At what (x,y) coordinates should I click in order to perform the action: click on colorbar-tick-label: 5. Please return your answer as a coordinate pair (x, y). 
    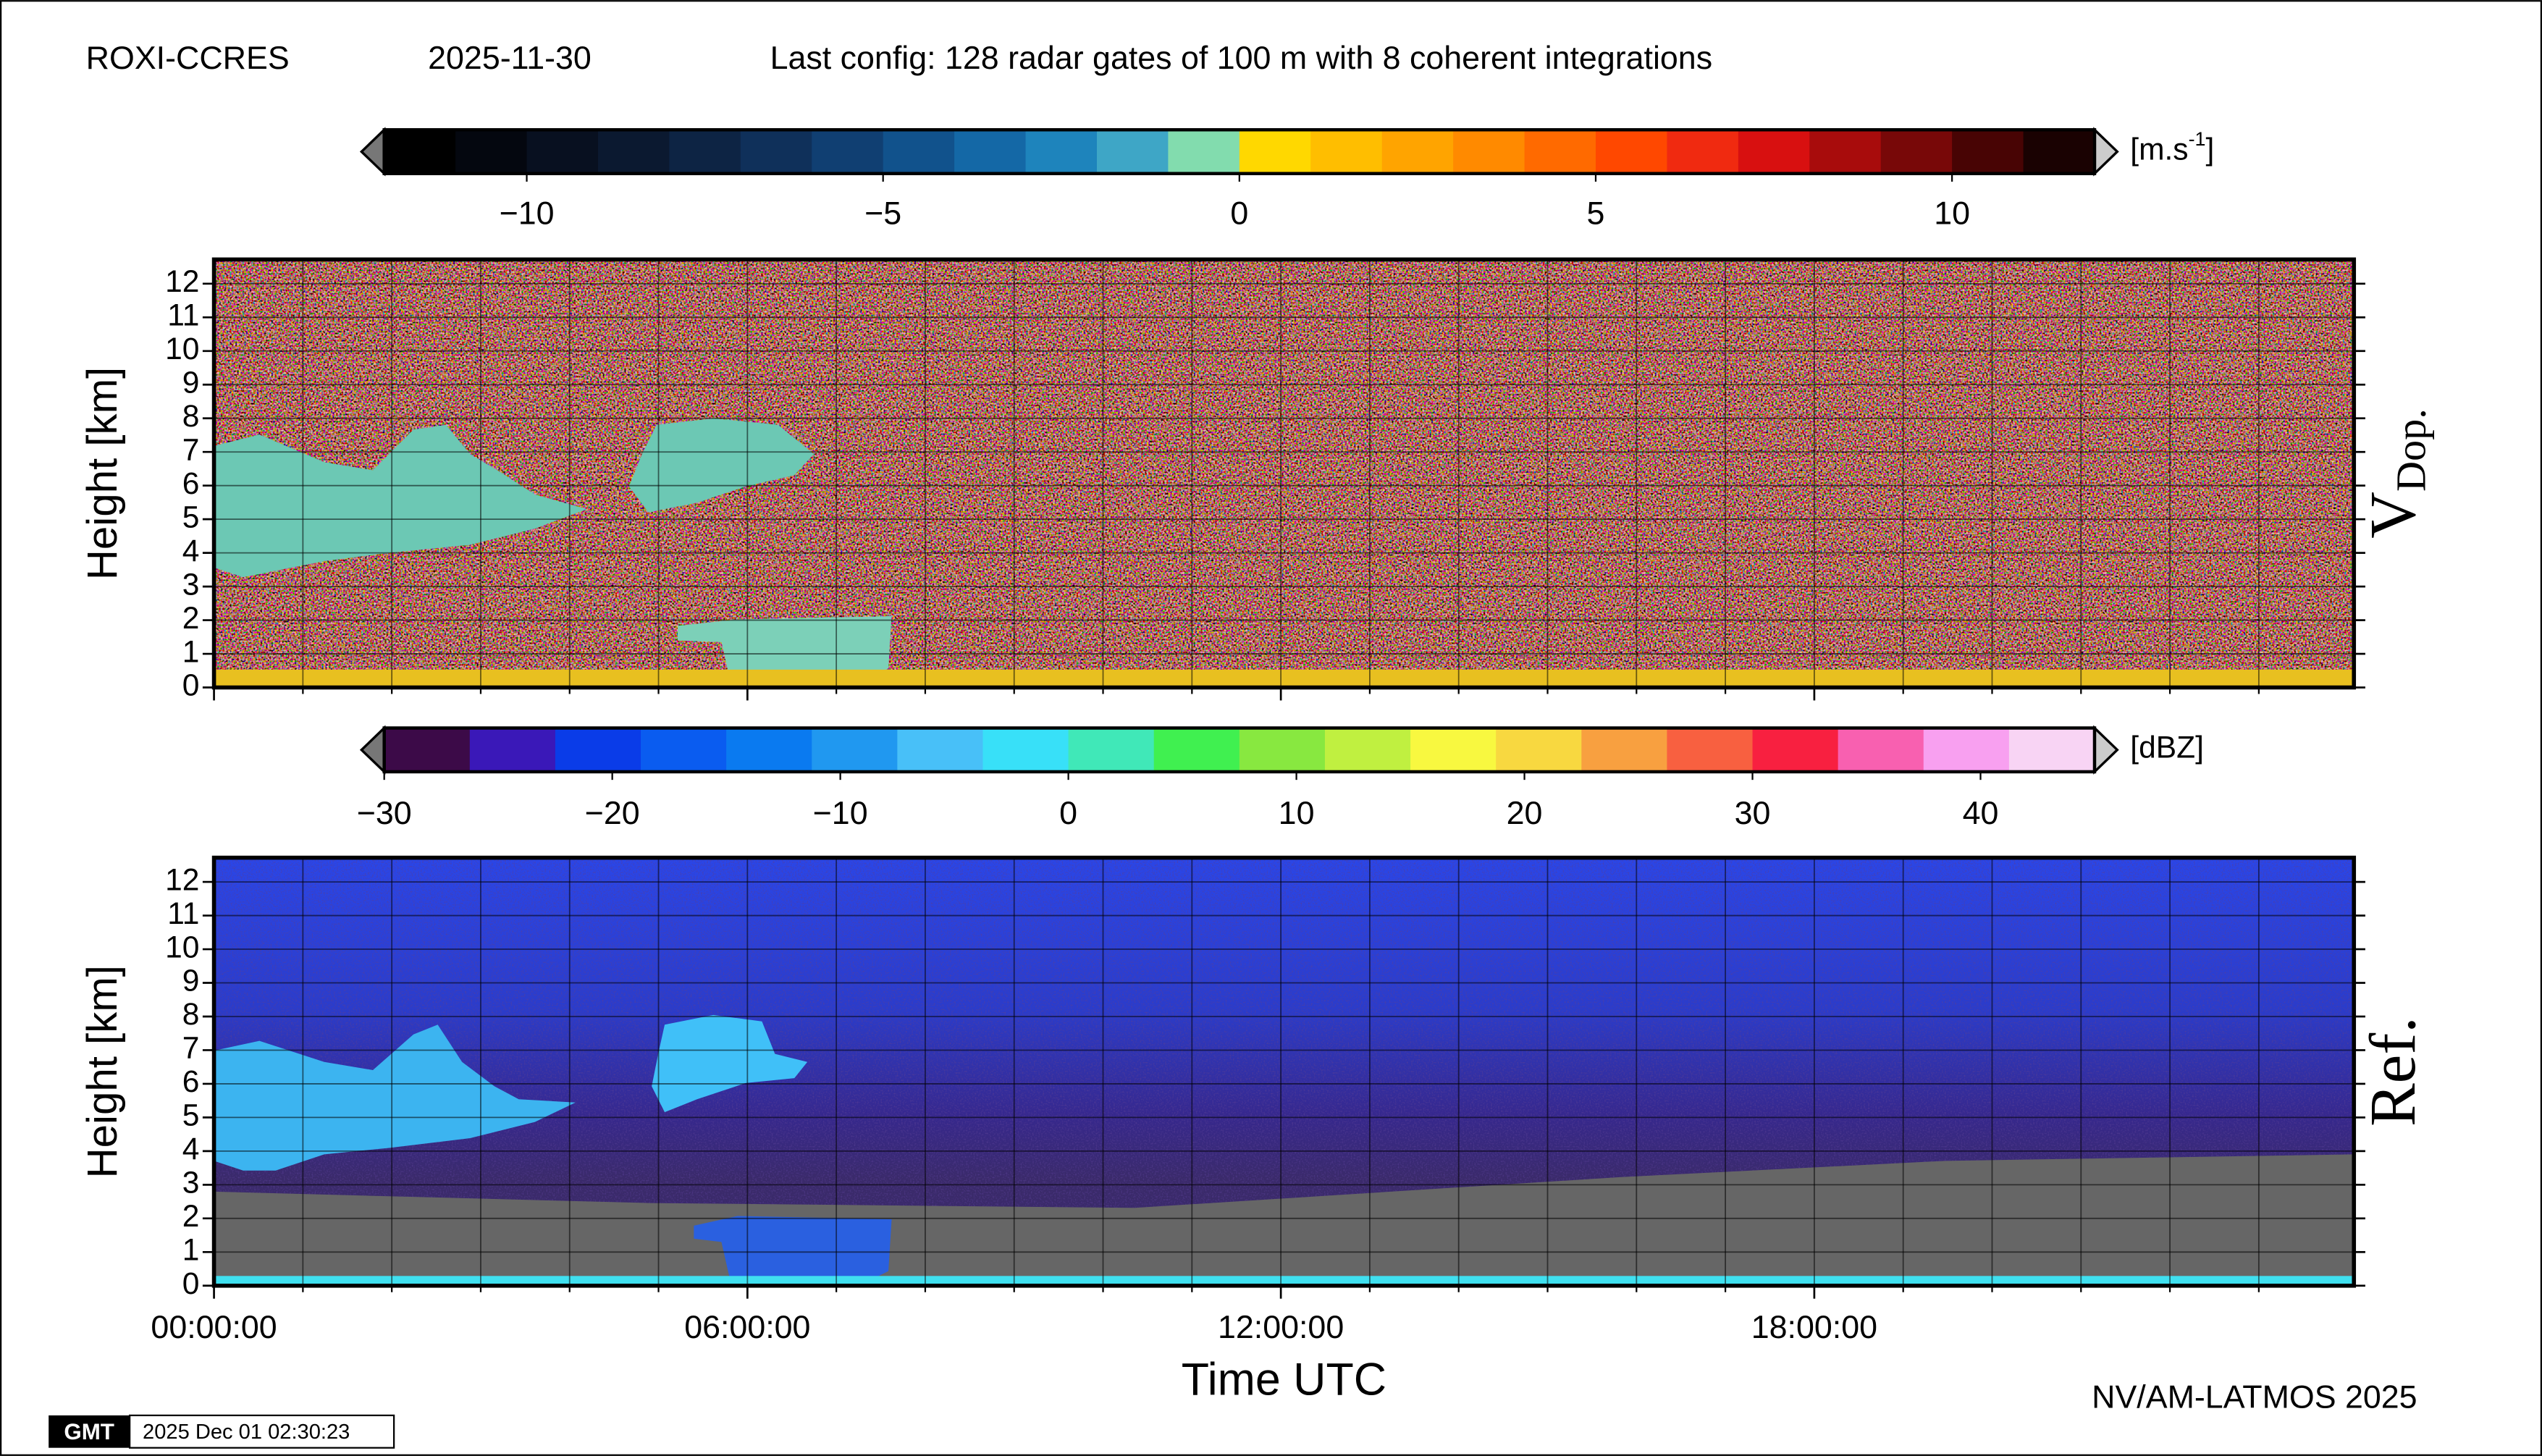
    Looking at the image, I should click on (1596, 214).